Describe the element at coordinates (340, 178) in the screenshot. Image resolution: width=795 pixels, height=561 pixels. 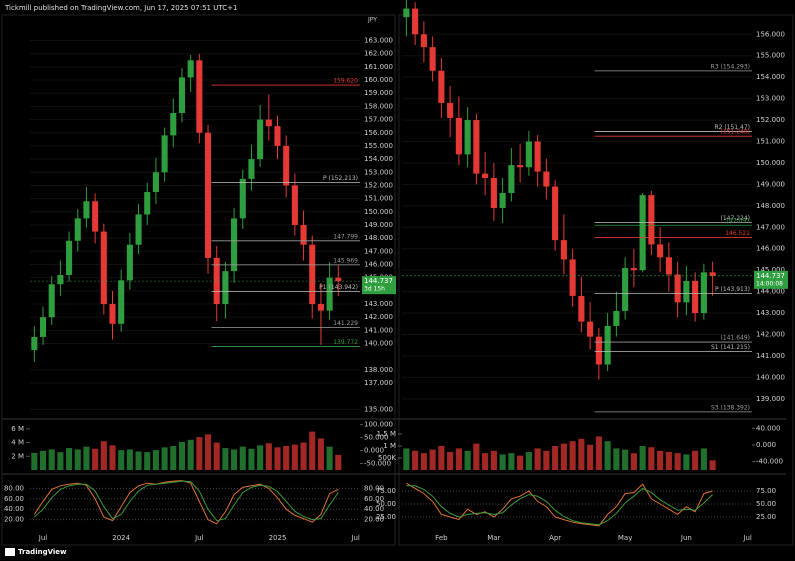
I see `level-label: P (152.213)` at that location.